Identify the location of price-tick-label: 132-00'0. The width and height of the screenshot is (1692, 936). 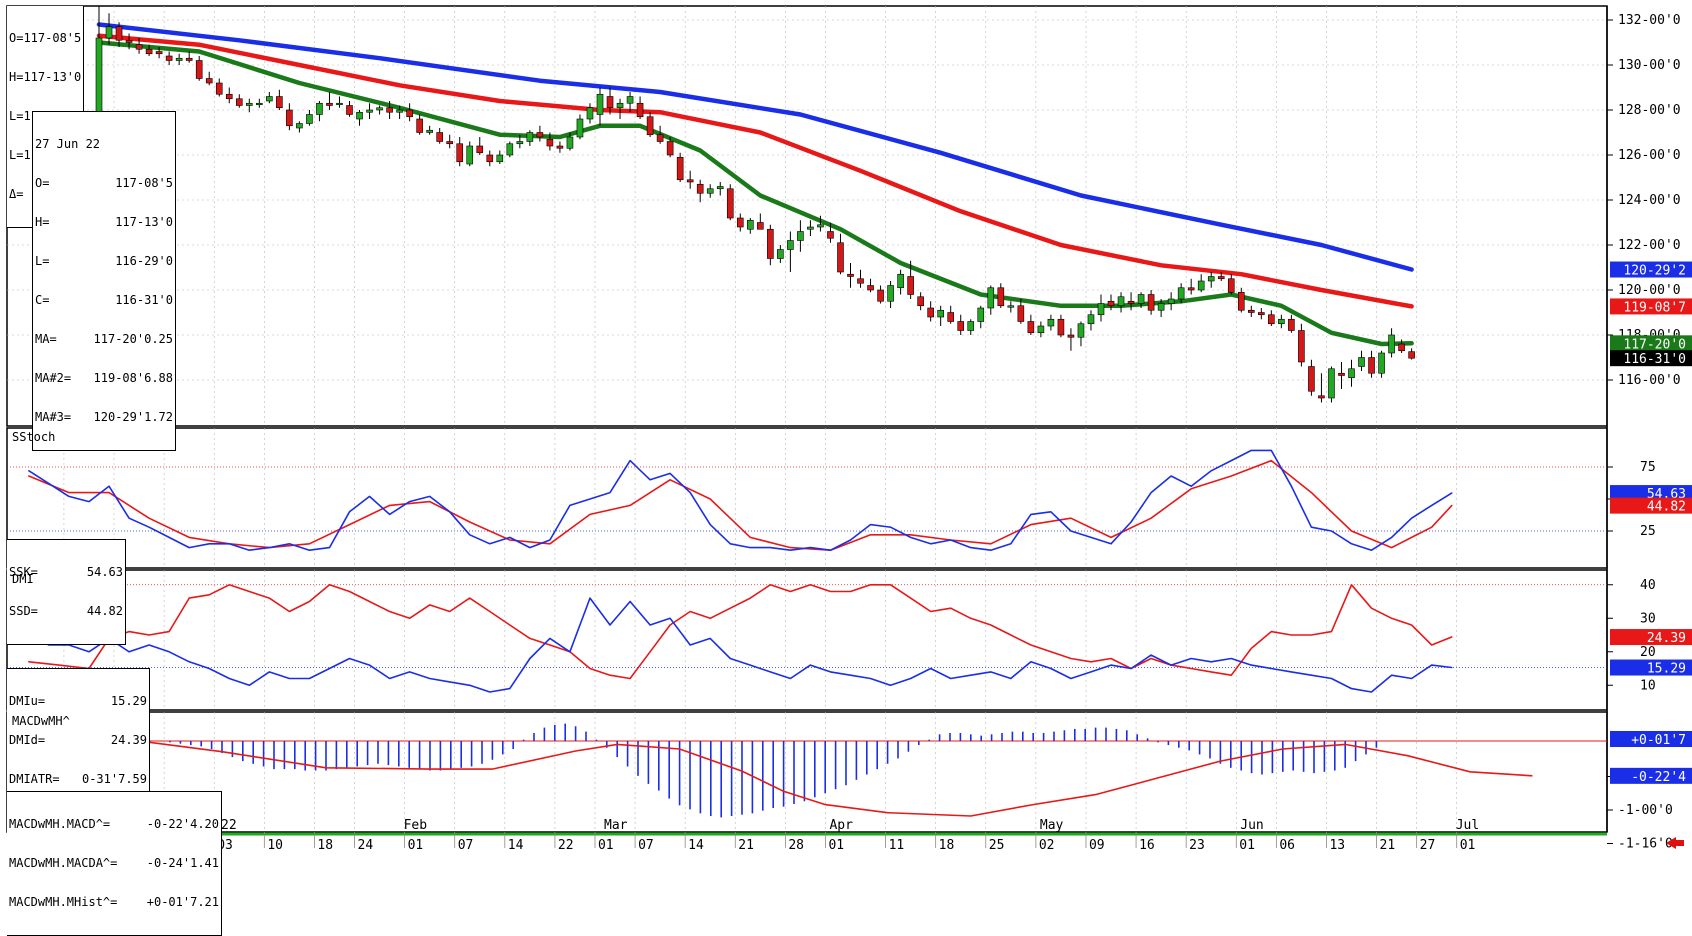
(1649, 20).